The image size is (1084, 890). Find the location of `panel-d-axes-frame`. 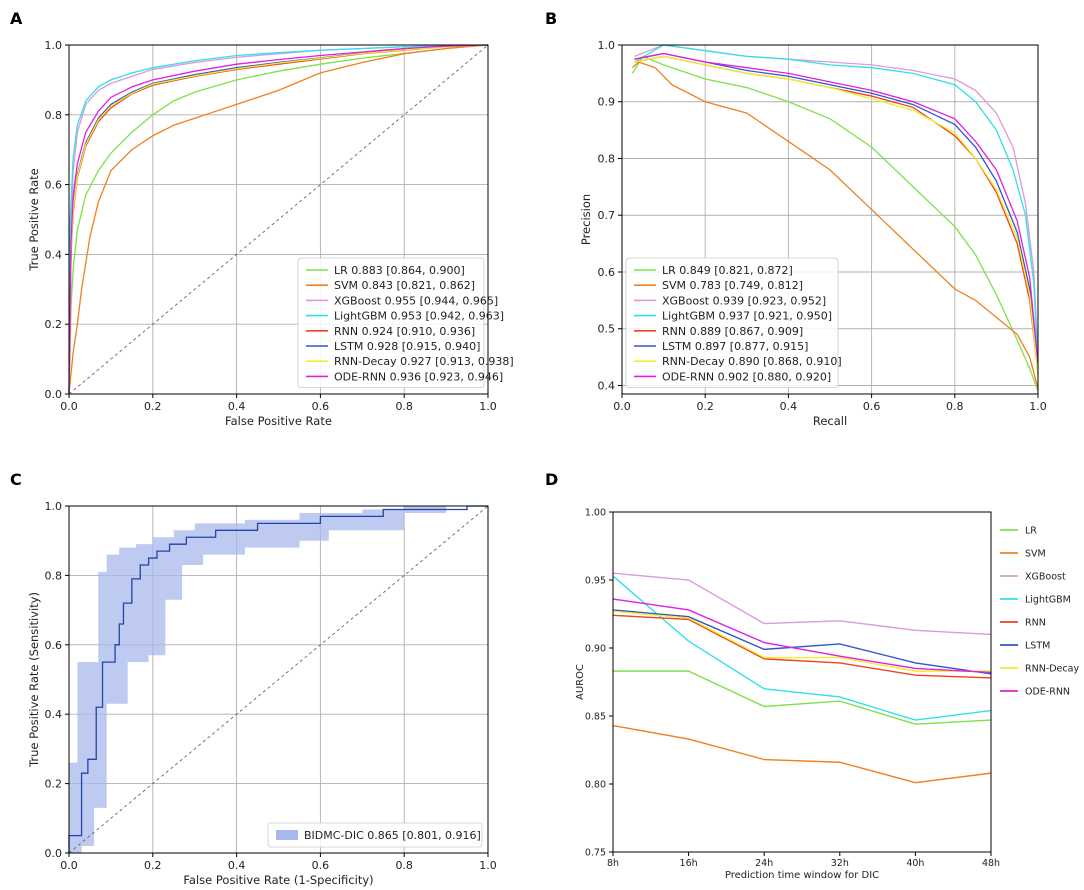

panel-d-axes-frame is located at coordinates (802, 682).